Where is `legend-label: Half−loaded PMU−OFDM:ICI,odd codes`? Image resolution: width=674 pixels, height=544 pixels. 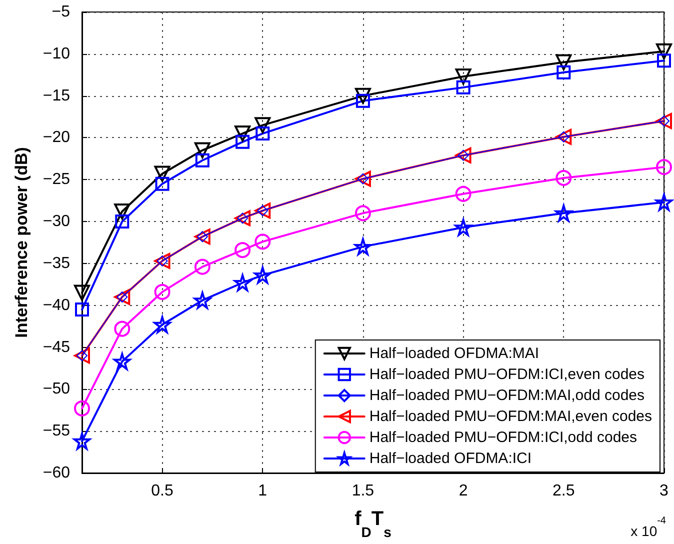
legend-label: Half−loaded PMU−OFDM:ICI,odd codes is located at coordinates (503, 437).